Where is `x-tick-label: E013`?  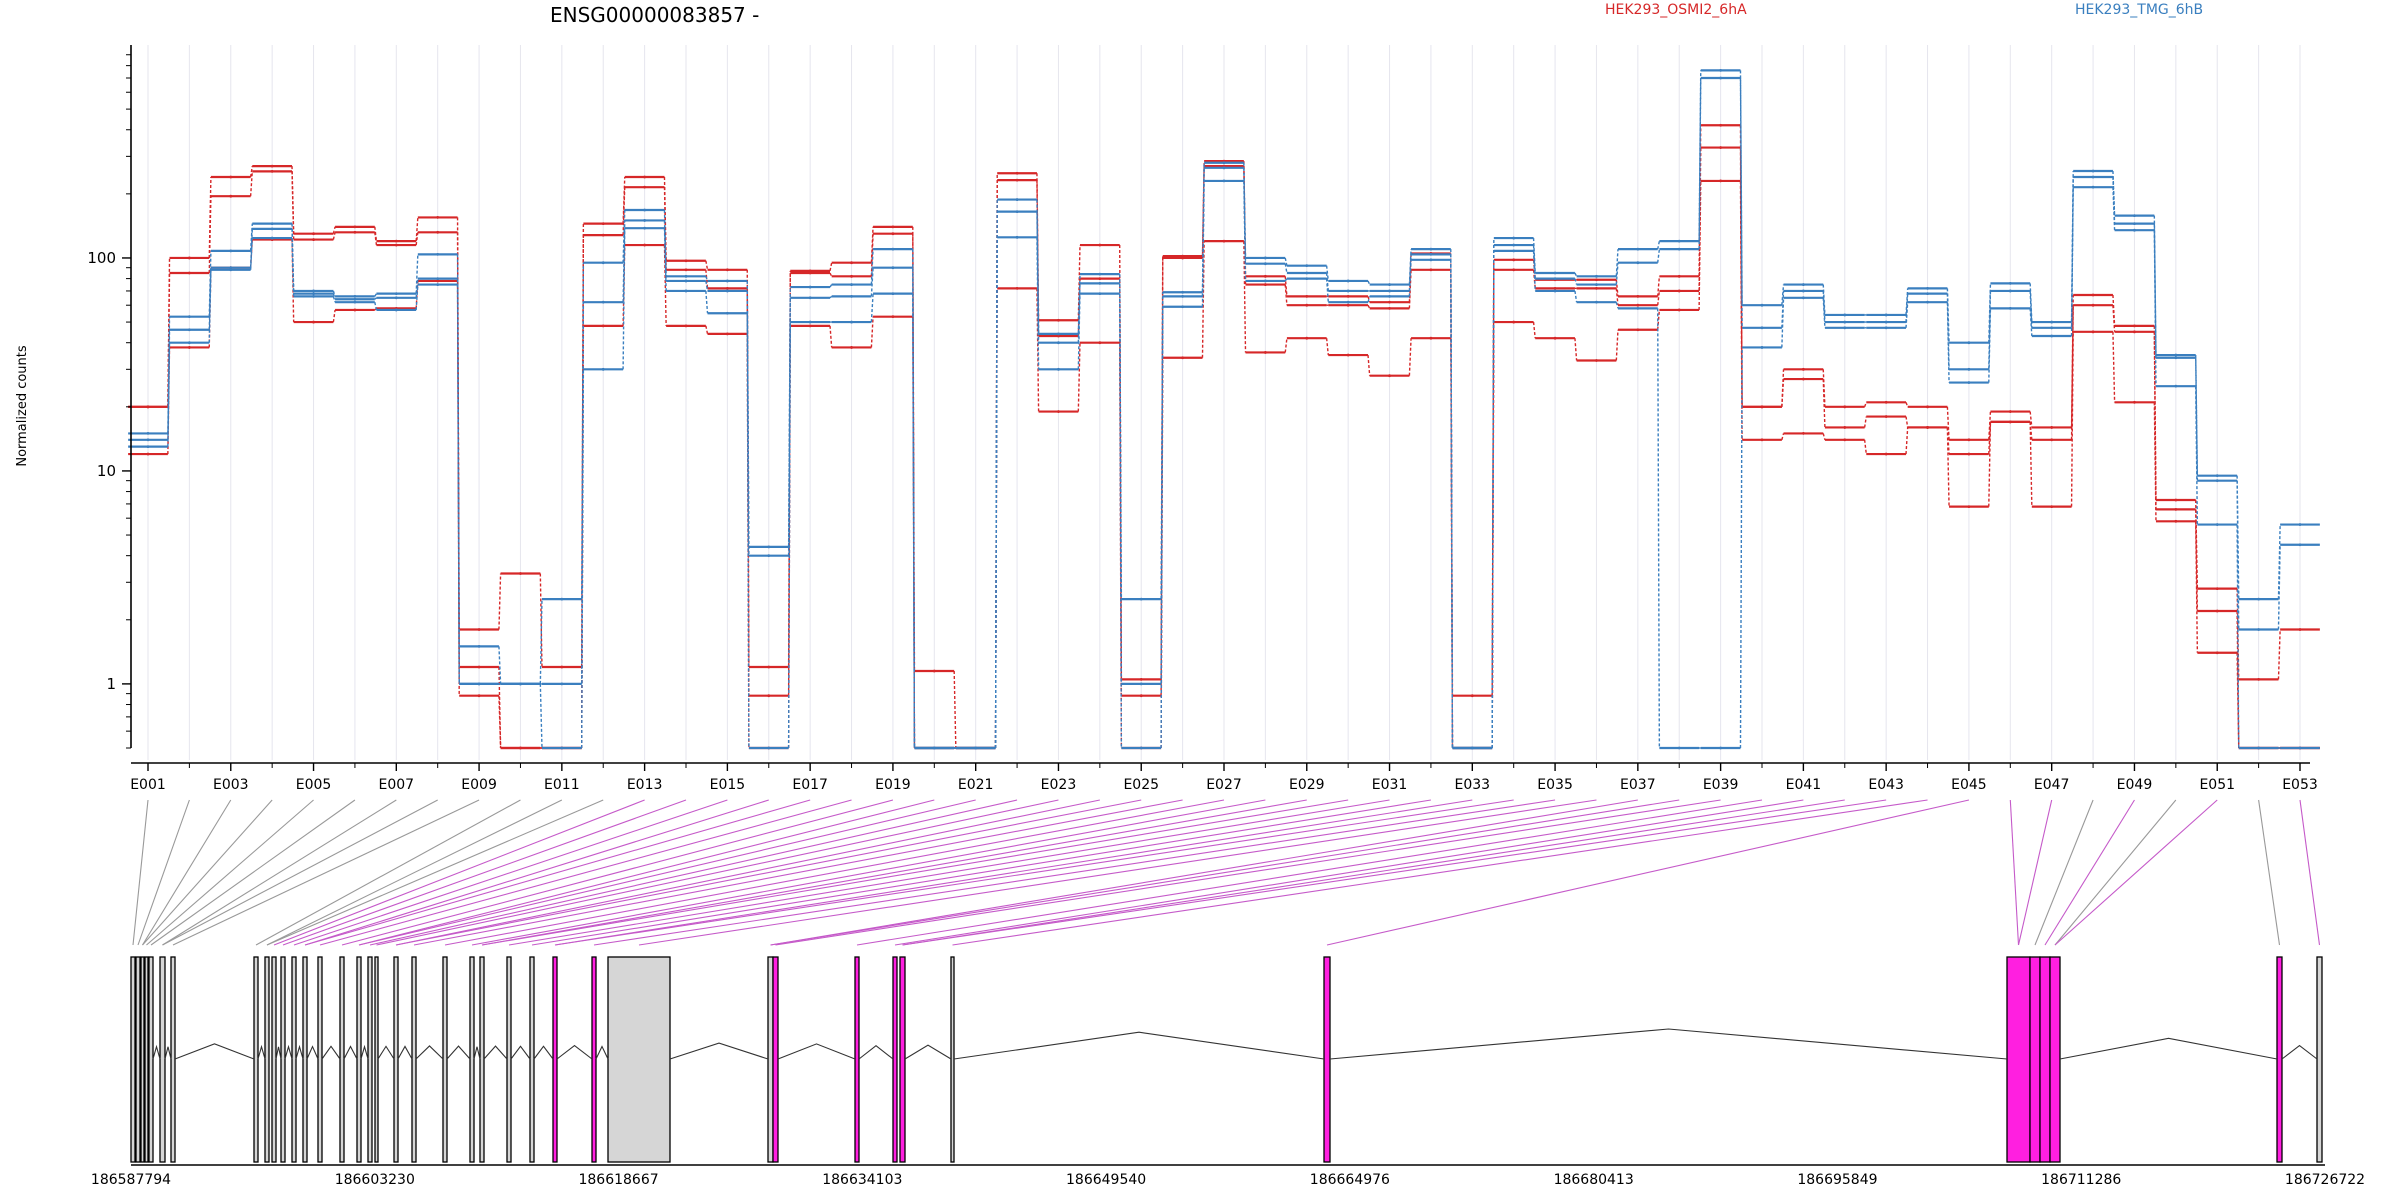
x-tick-label: E013 is located at coordinates (645, 785).